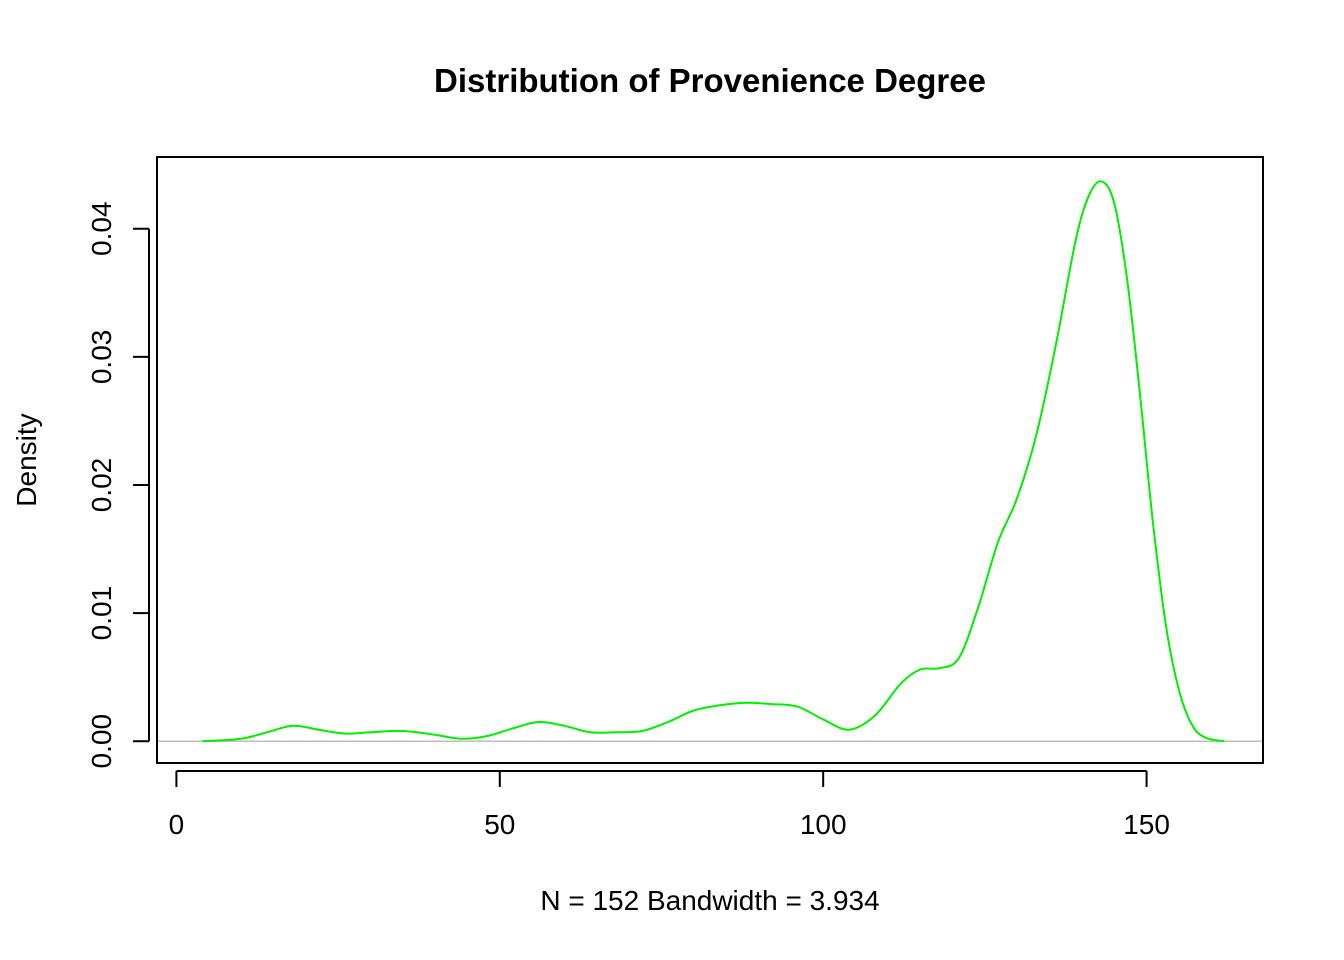 The width and height of the screenshot is (1344, 960). What do you see at coordinates (118, 485) in the screenshot?
I see `y-axis: 0.00 0.01 0.02 0.03 0.04` at bounding box center [118, 485].